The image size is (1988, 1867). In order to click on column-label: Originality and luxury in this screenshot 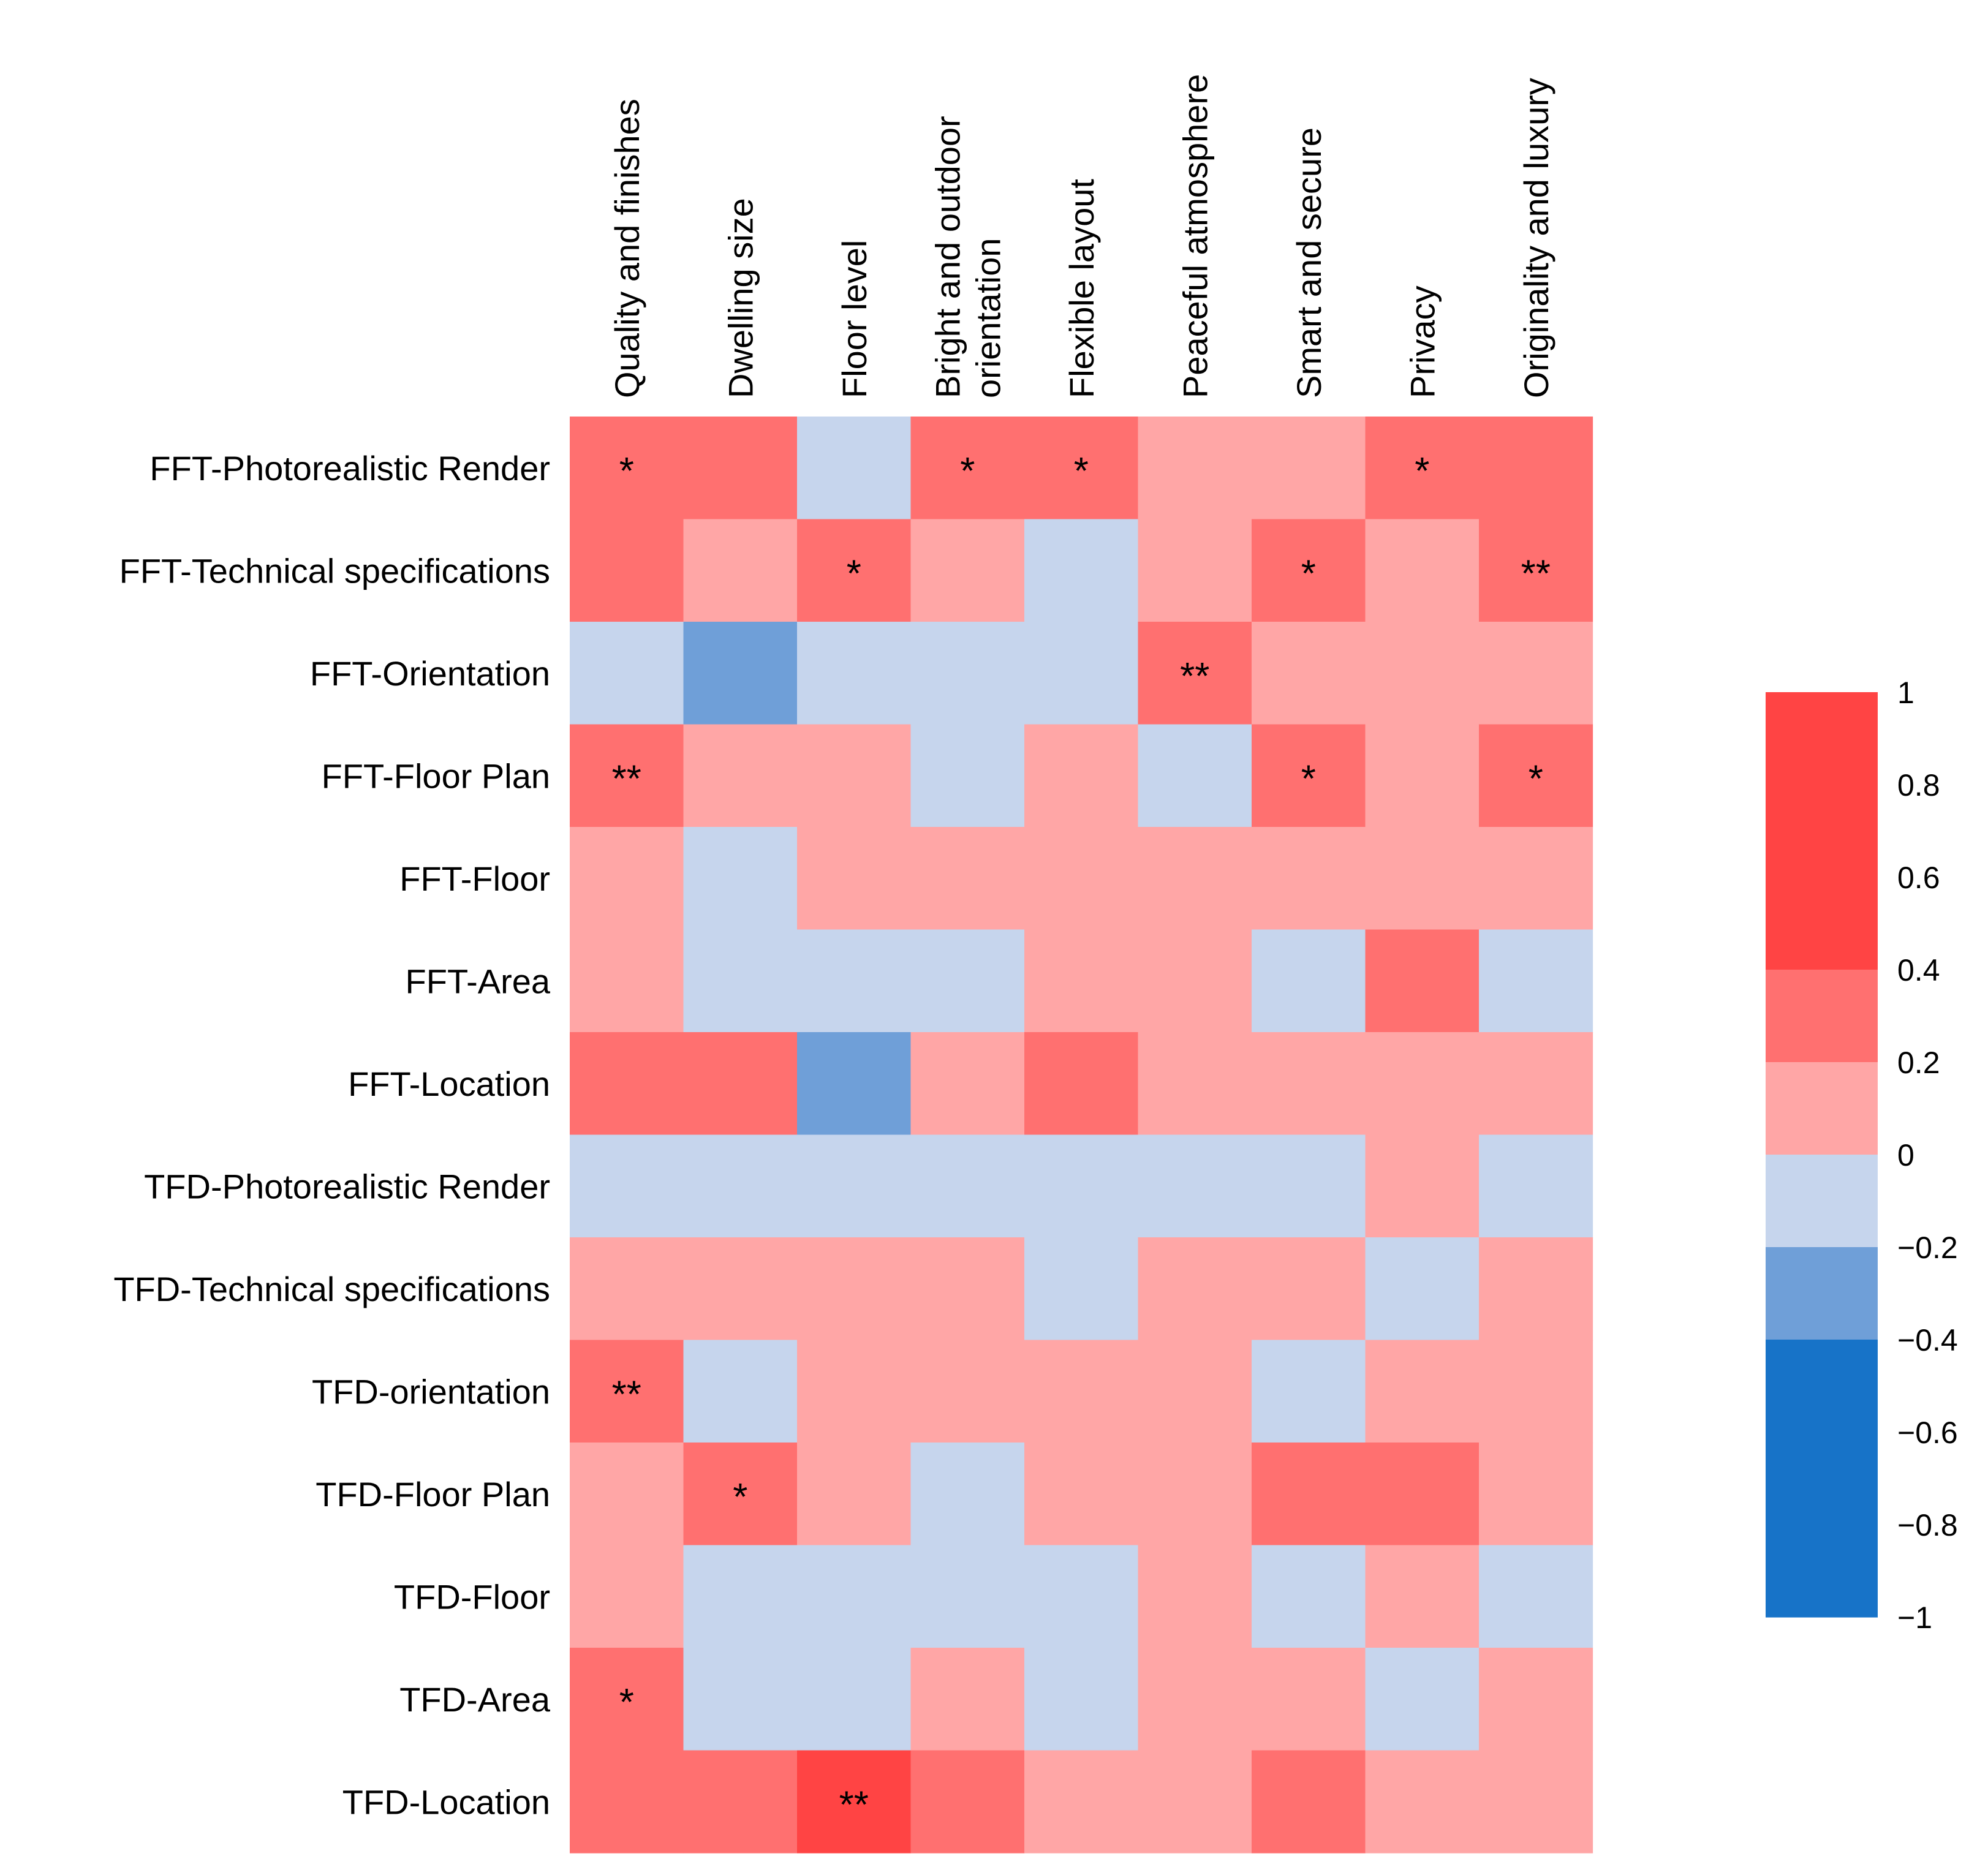, I will do `click(1536, 238)`.